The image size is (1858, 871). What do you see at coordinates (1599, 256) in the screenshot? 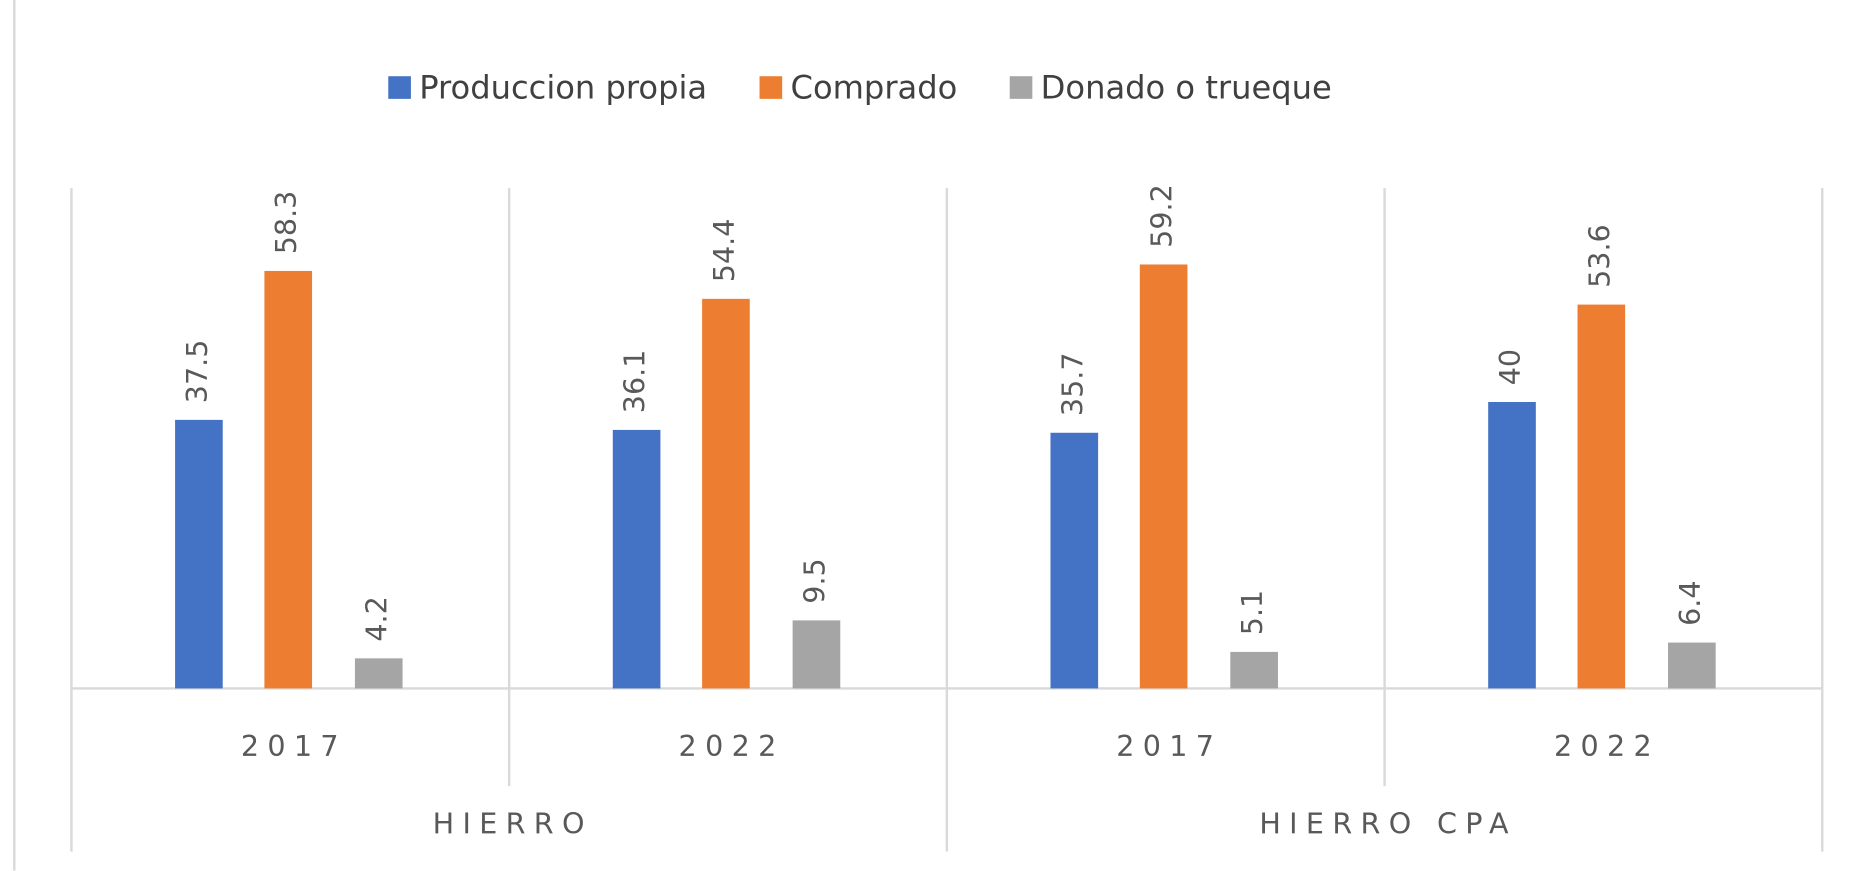
I see `data-label: 53.6` at bounding box center [1599, 256].